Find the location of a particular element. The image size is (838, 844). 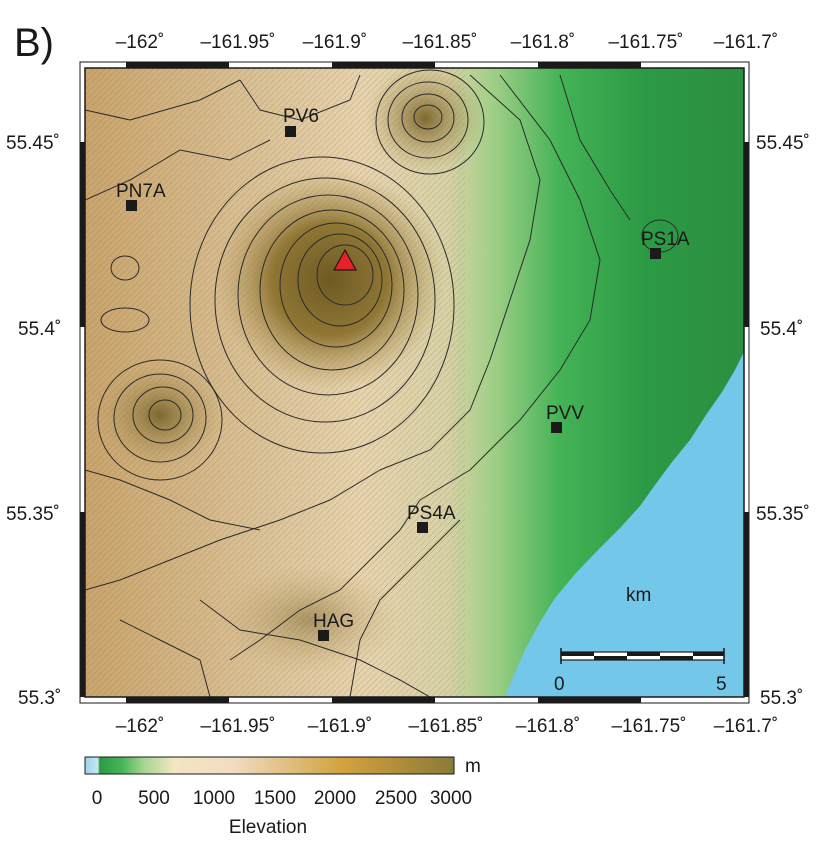

left-tick-label: 55.3˚ is located at coordinates (39, 698).